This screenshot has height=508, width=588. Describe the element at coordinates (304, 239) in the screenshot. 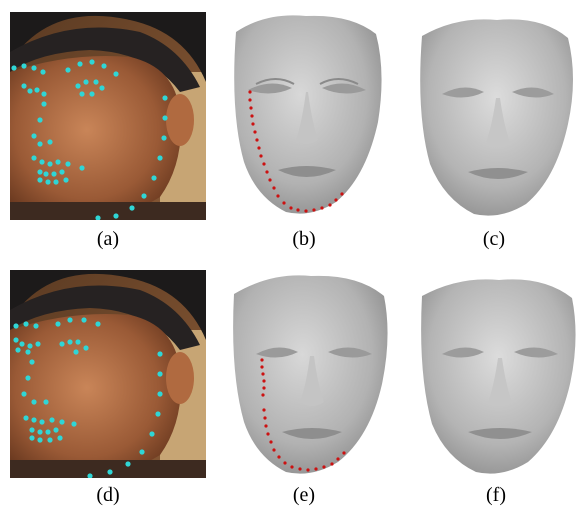

I see `caption-b: (b)` at that location.